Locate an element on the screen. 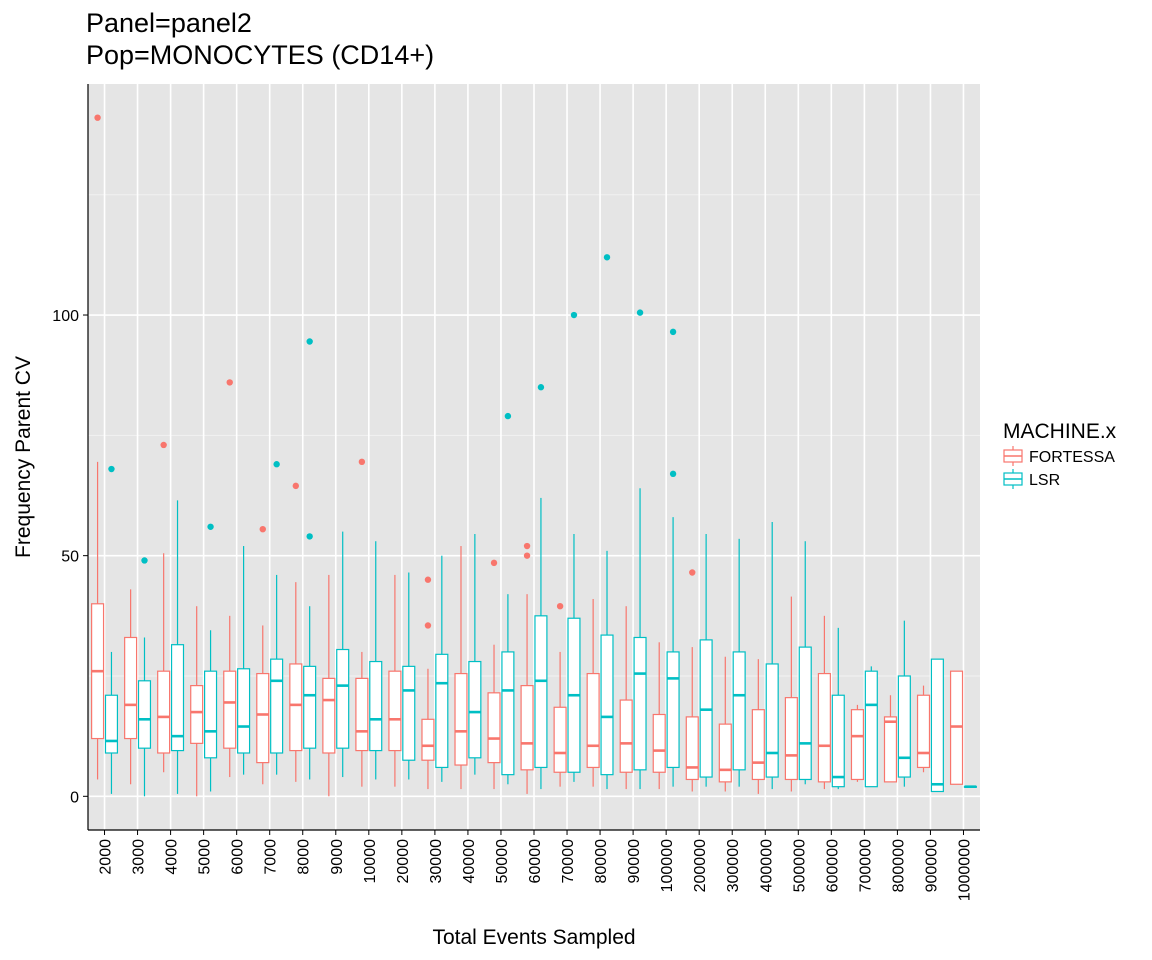 This screenshot has width=1152, height=960. x-tick-label: 4000 is located at coordinates (172, 857).